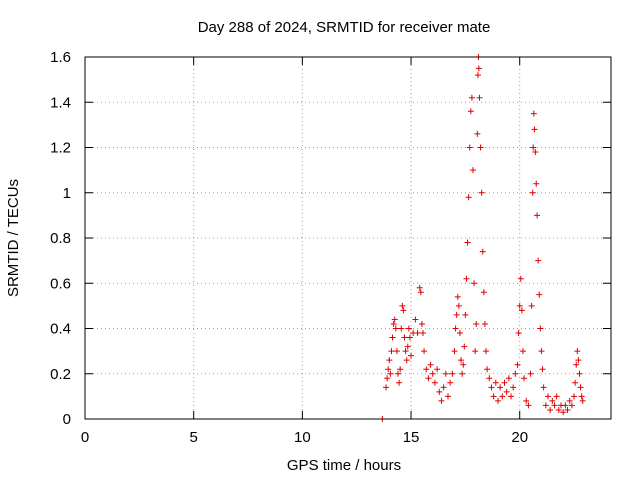 This screenshot has height=480, width=640. What do you see at coordinates (60, 148) in the screenshot?
I see `y-tick-label: 1.2` at bounding box center [60, 148].